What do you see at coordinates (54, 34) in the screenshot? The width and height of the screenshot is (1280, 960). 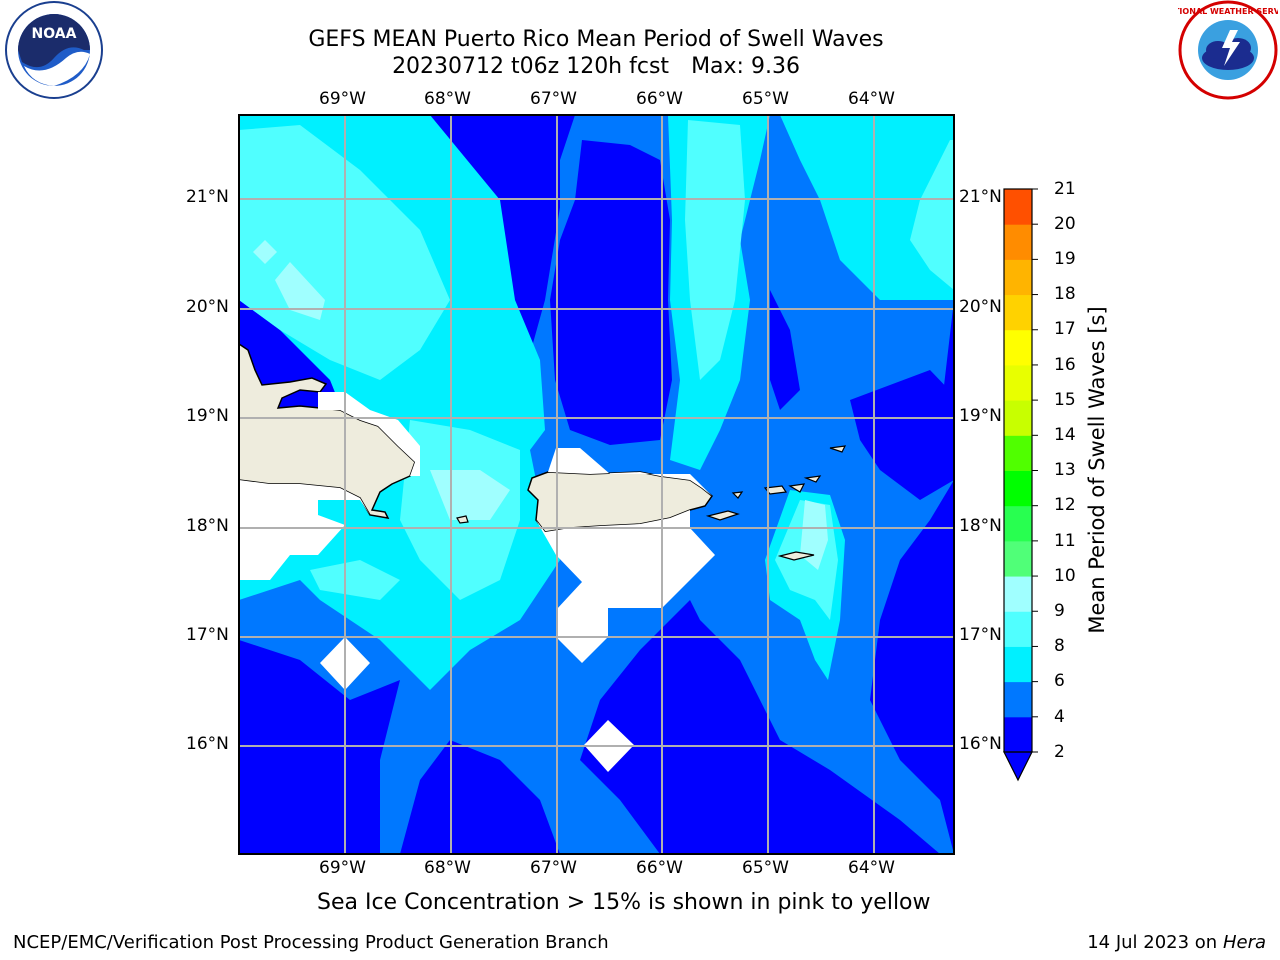 I see `noaa-logo-text: NOAA` at bounding box center [54, 34].